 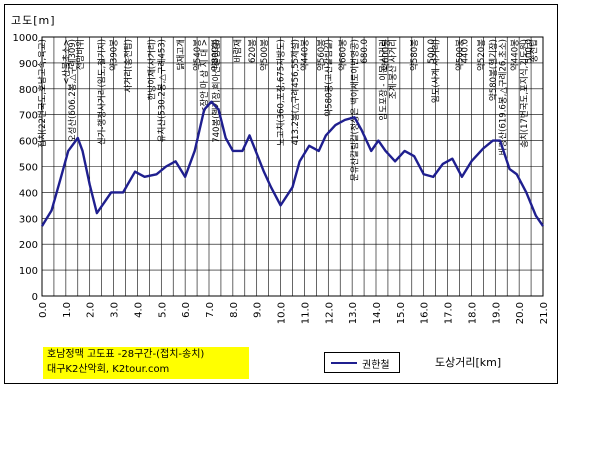 I want to click on y-tick-label: 100, so click(x=28, y=271).